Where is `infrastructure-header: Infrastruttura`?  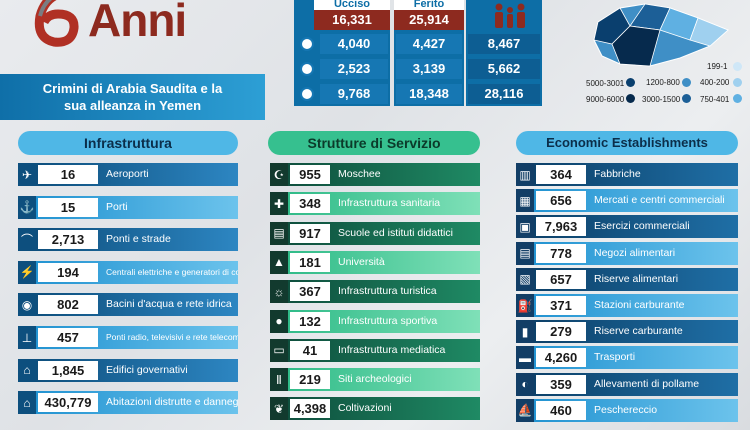 infrastructure-header: Infrastruttura is located at coordinates (128, 143).